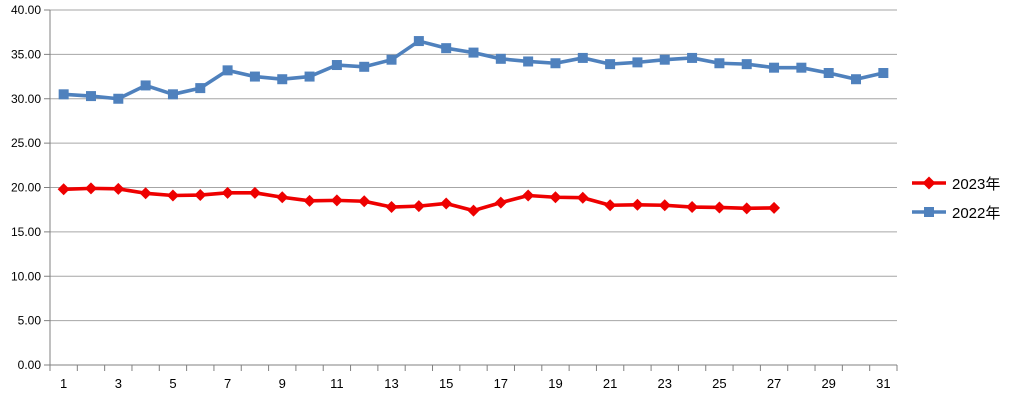  Describe the element at coordinates (719, 383) in the screenshot. I see `x-tick-label: 25` at that location.